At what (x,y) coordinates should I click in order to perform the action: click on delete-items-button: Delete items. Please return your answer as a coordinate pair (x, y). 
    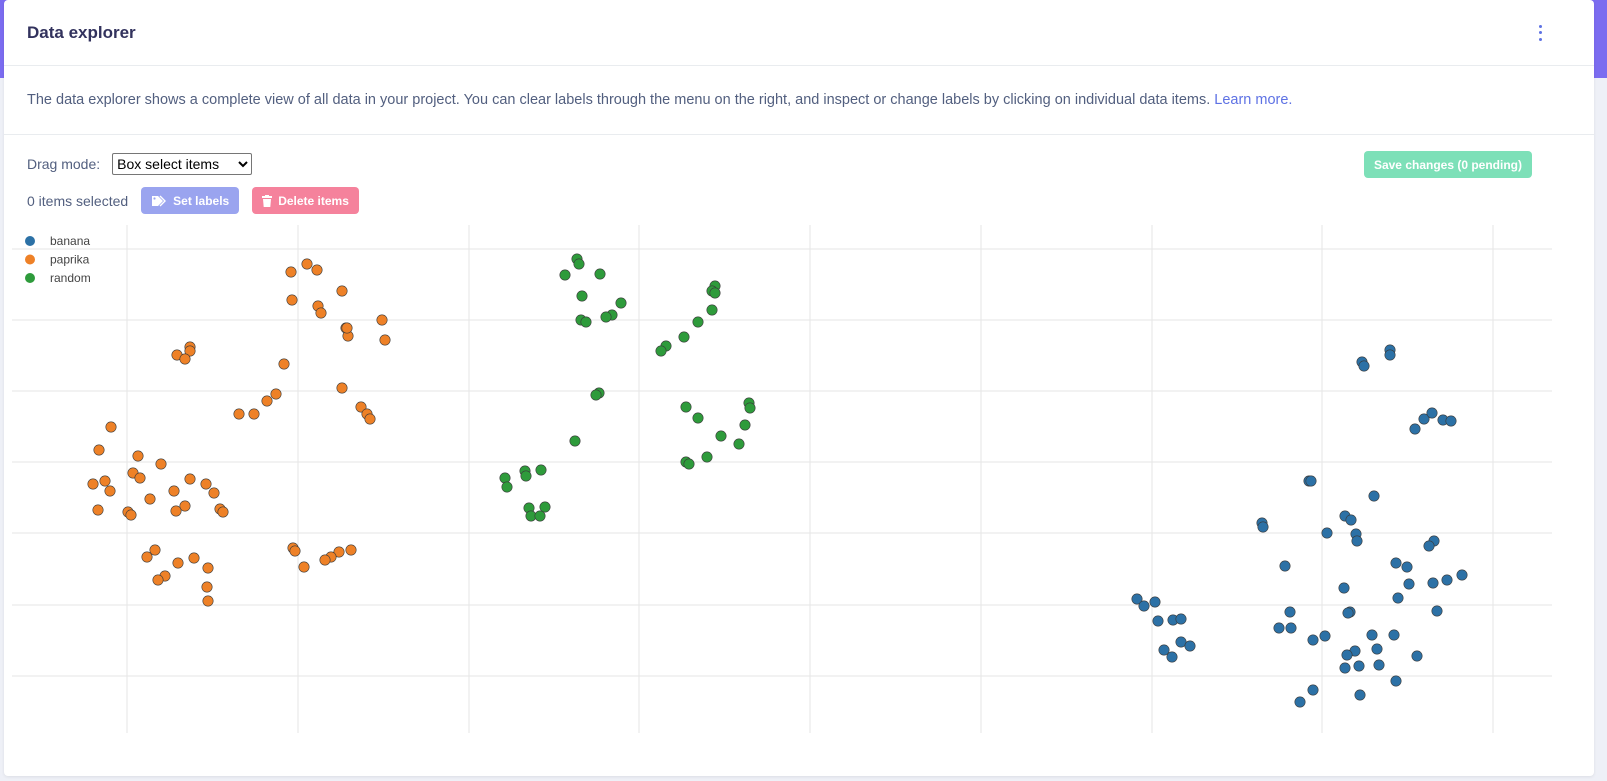
    Looking at the image, I should click on (305, 200).